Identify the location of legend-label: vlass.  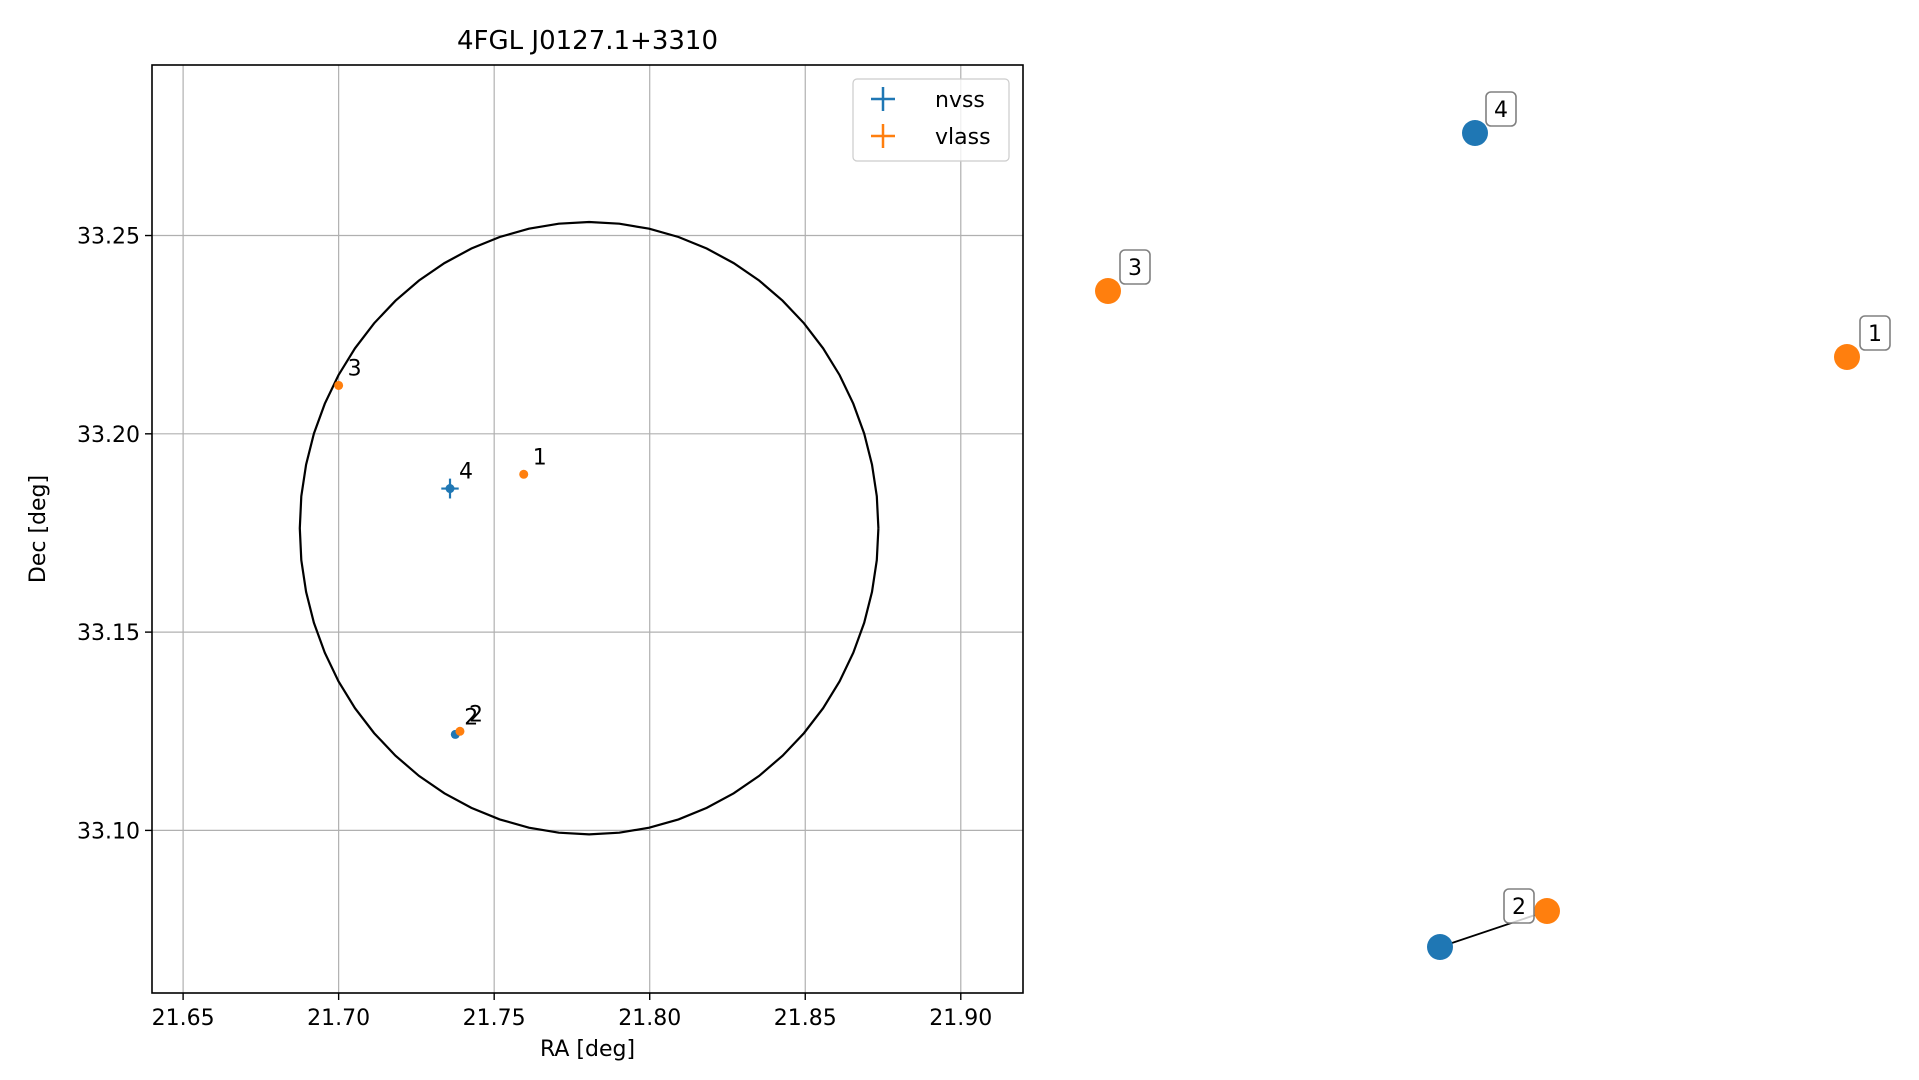
(963, 137).